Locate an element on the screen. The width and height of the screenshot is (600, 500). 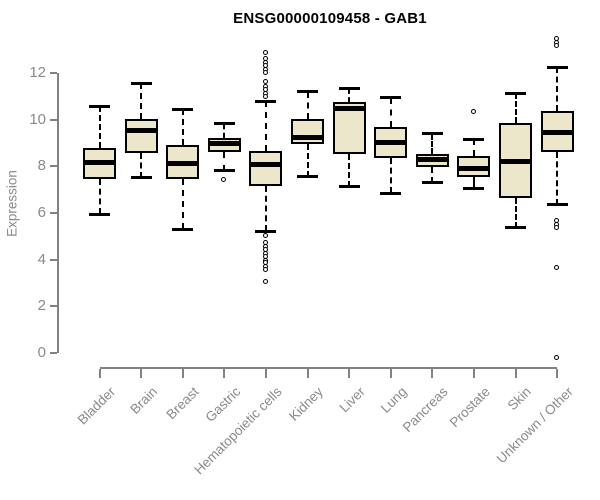
y-tick-label: 8 is located at coordinates (41, 166).